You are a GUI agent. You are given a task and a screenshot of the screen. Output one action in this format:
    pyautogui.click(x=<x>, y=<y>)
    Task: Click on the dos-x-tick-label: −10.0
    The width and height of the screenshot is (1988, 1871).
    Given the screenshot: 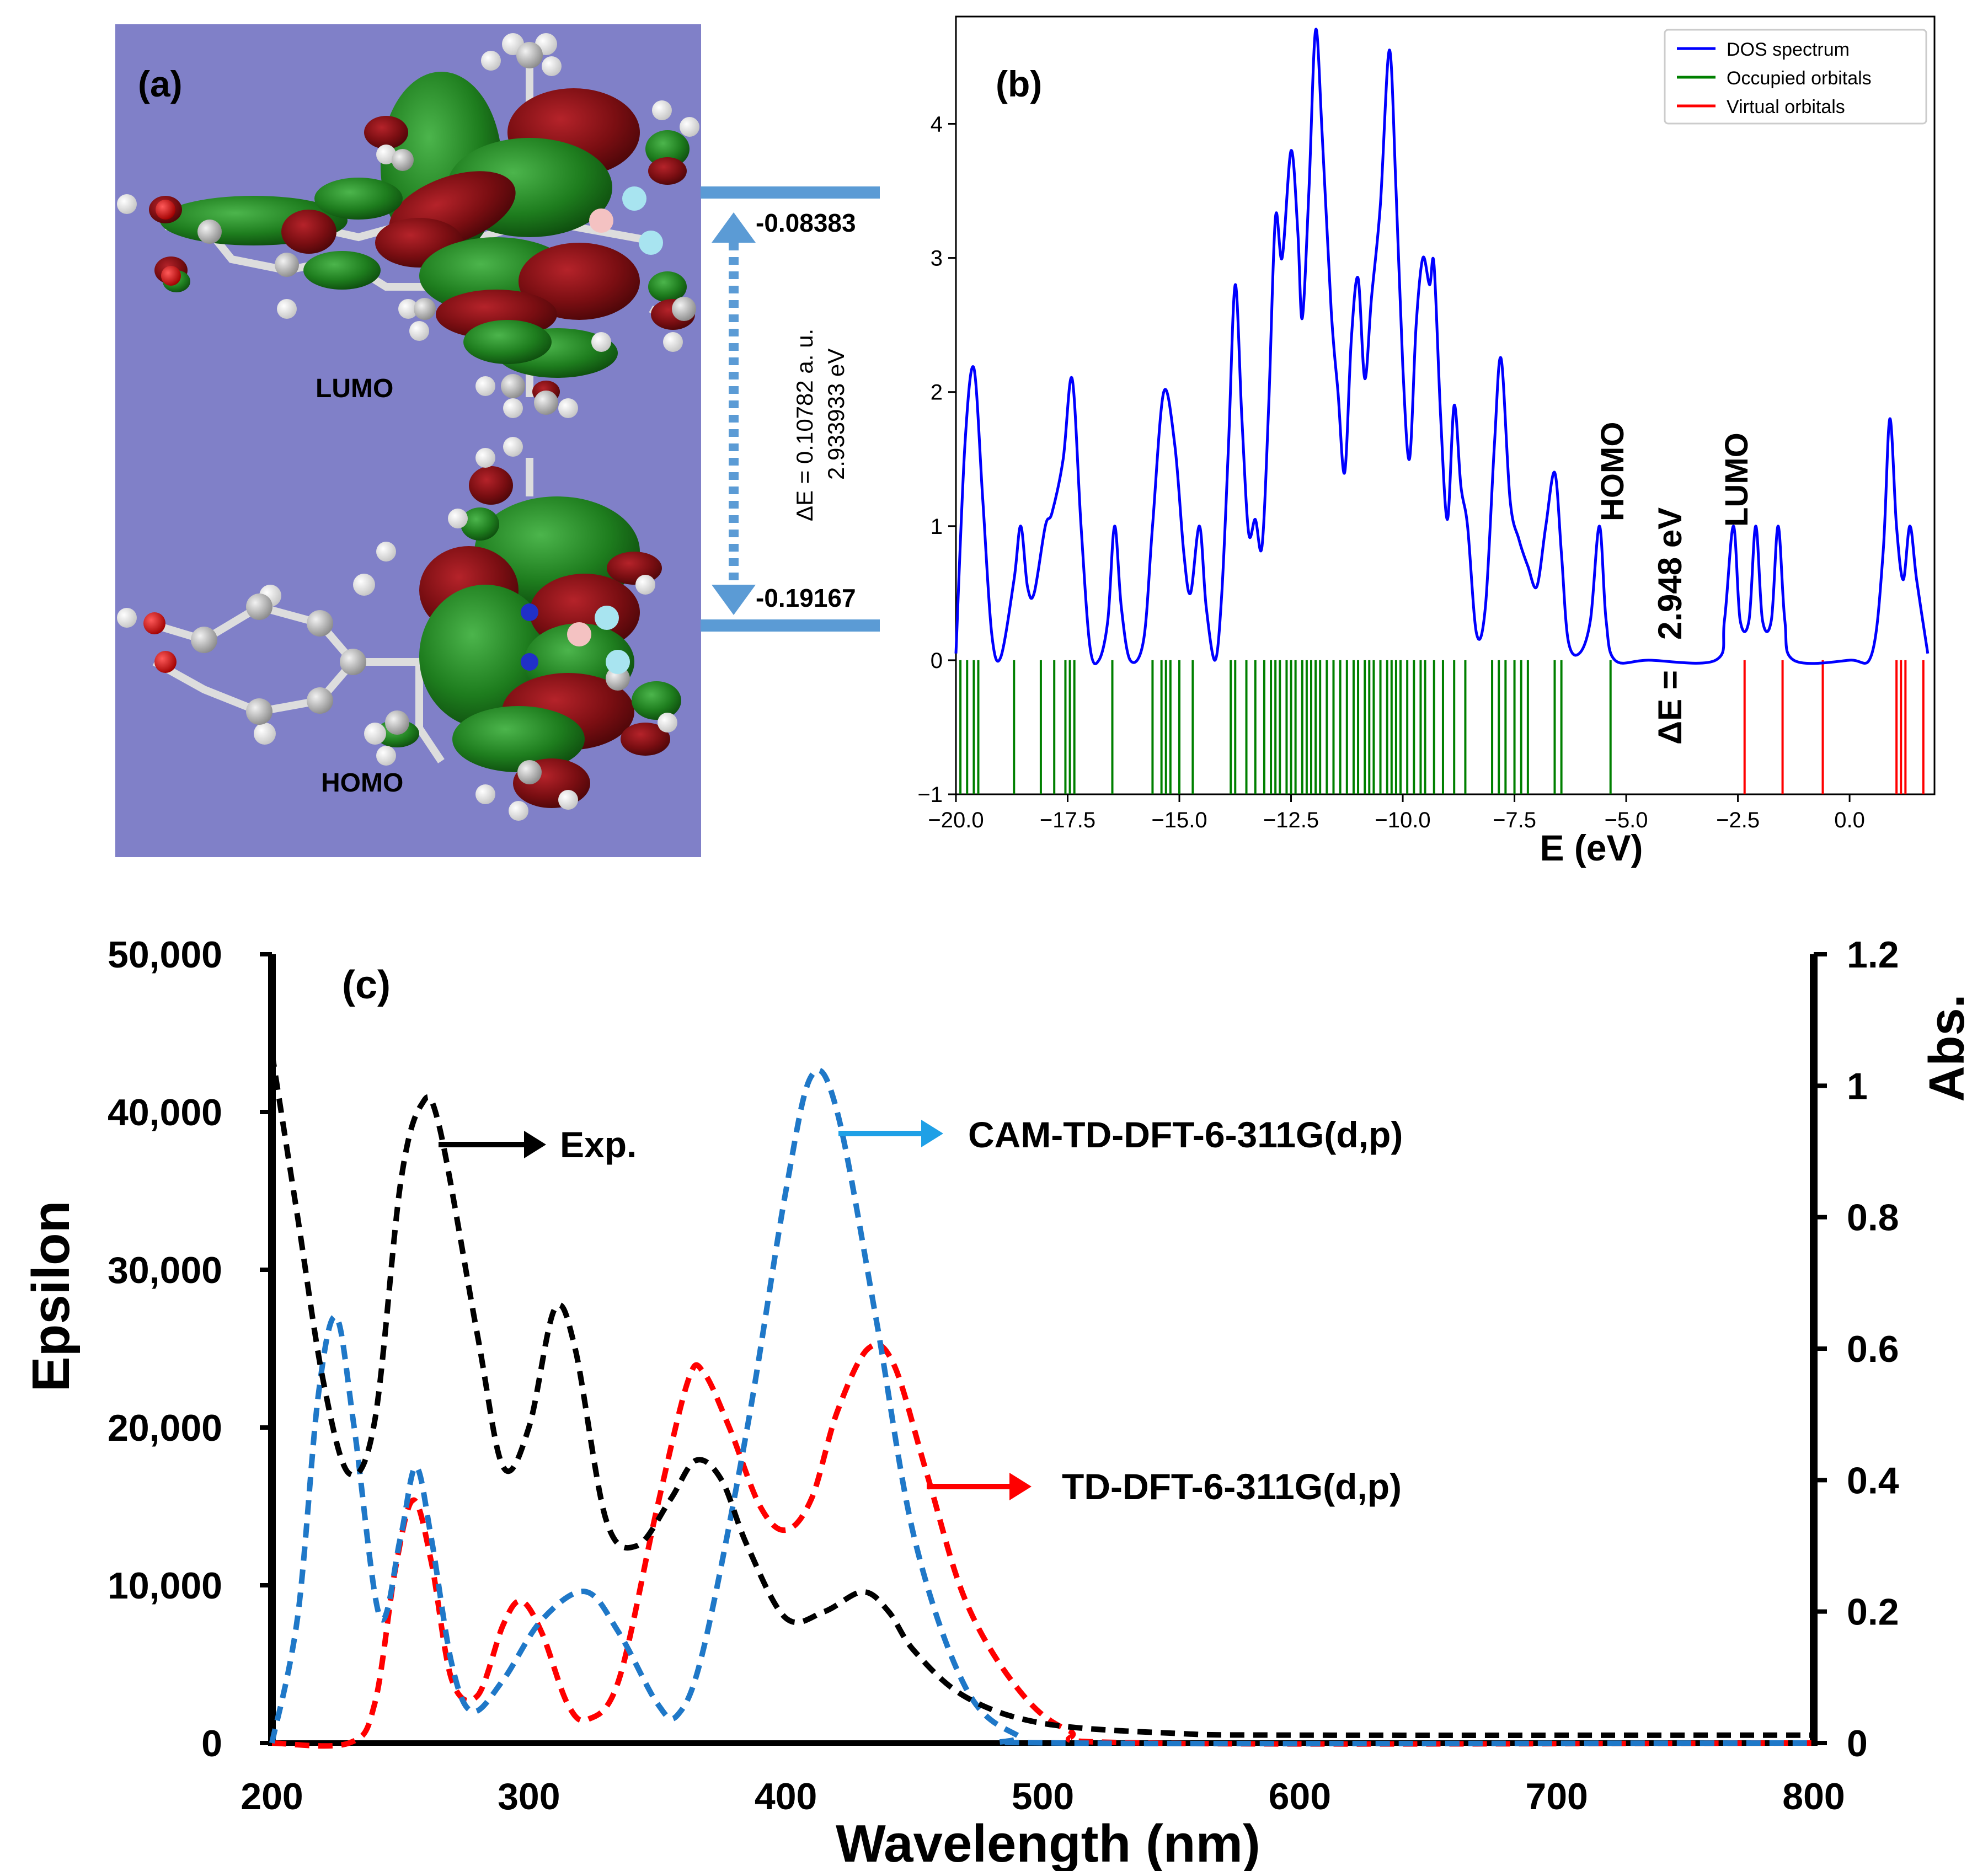 What is the action you would take?
    pyautogui.click(x=1403, y=820)
    